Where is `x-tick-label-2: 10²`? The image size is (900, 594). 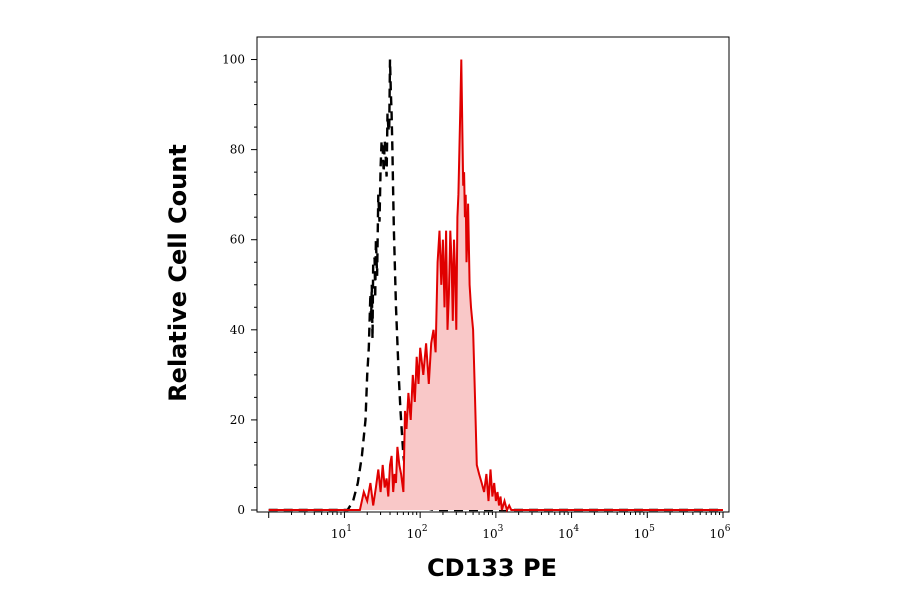 x-tick-label-2: 10² is located at coordinates (417, 532).